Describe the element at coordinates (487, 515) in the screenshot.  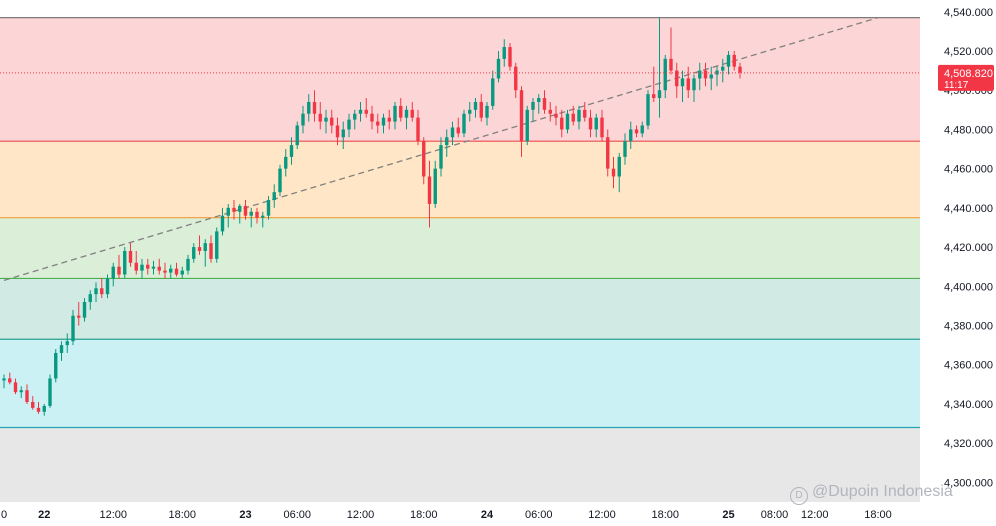
I see `x-tick-label: 24` at that location.